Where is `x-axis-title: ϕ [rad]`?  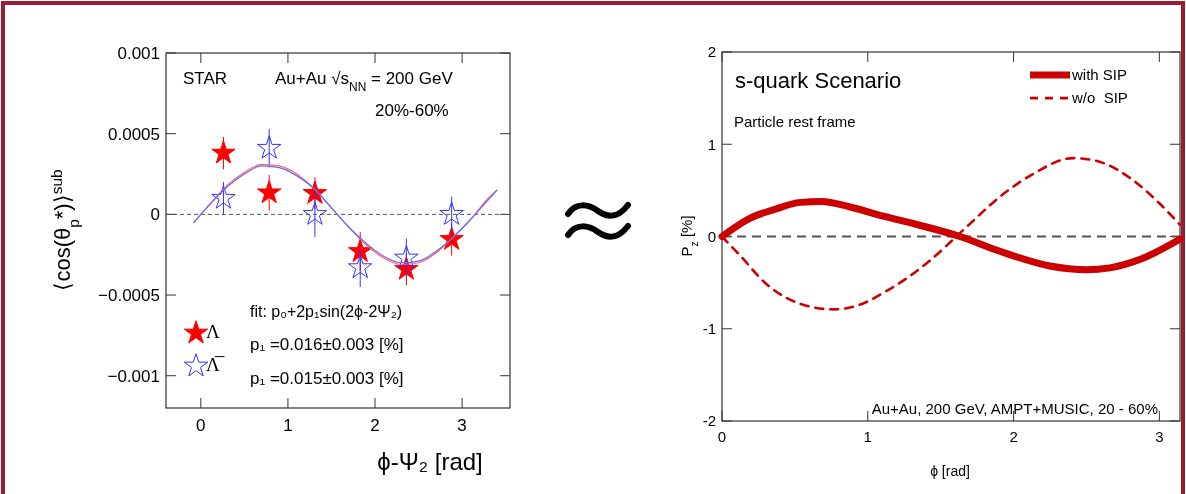
x-axis-title: ϕ [rad] is located at coordinates (950, 471).